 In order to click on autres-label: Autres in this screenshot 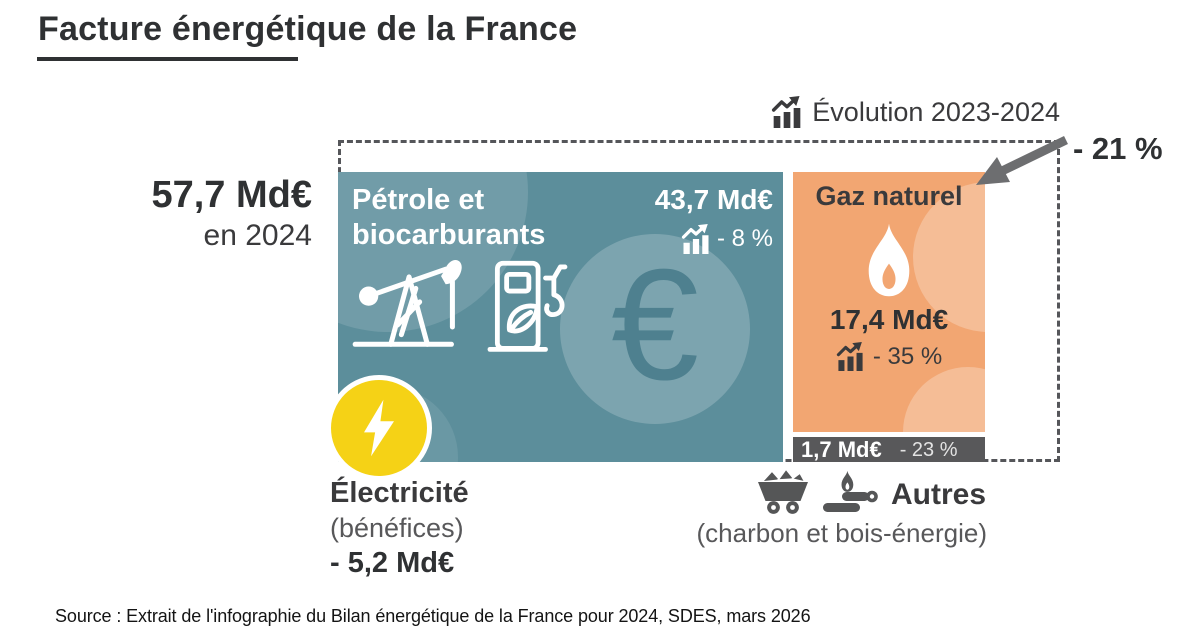, I will do `click(939, 494)`.